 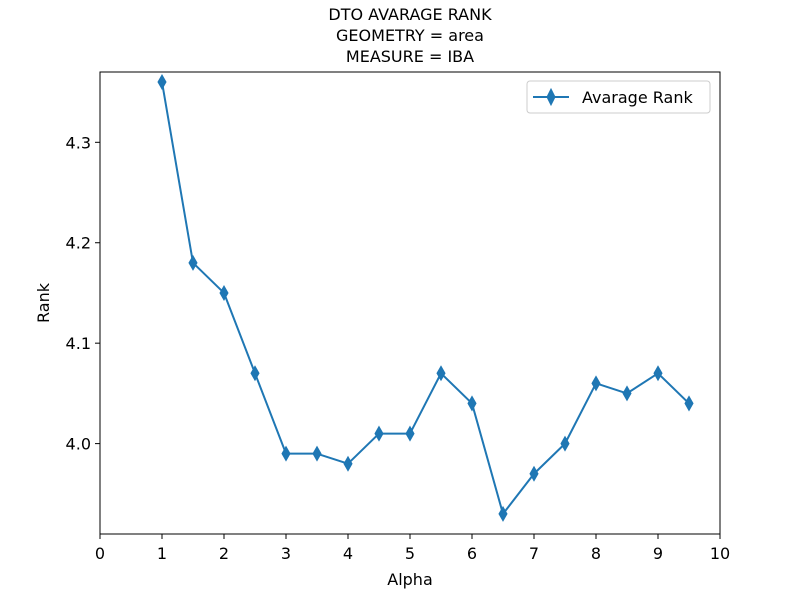 What do you see at coordinates (410, 14) in the screenshot?
I see `chart-title-line-1: DTO AVARAGE RANK` at bounding box center [410, 14].